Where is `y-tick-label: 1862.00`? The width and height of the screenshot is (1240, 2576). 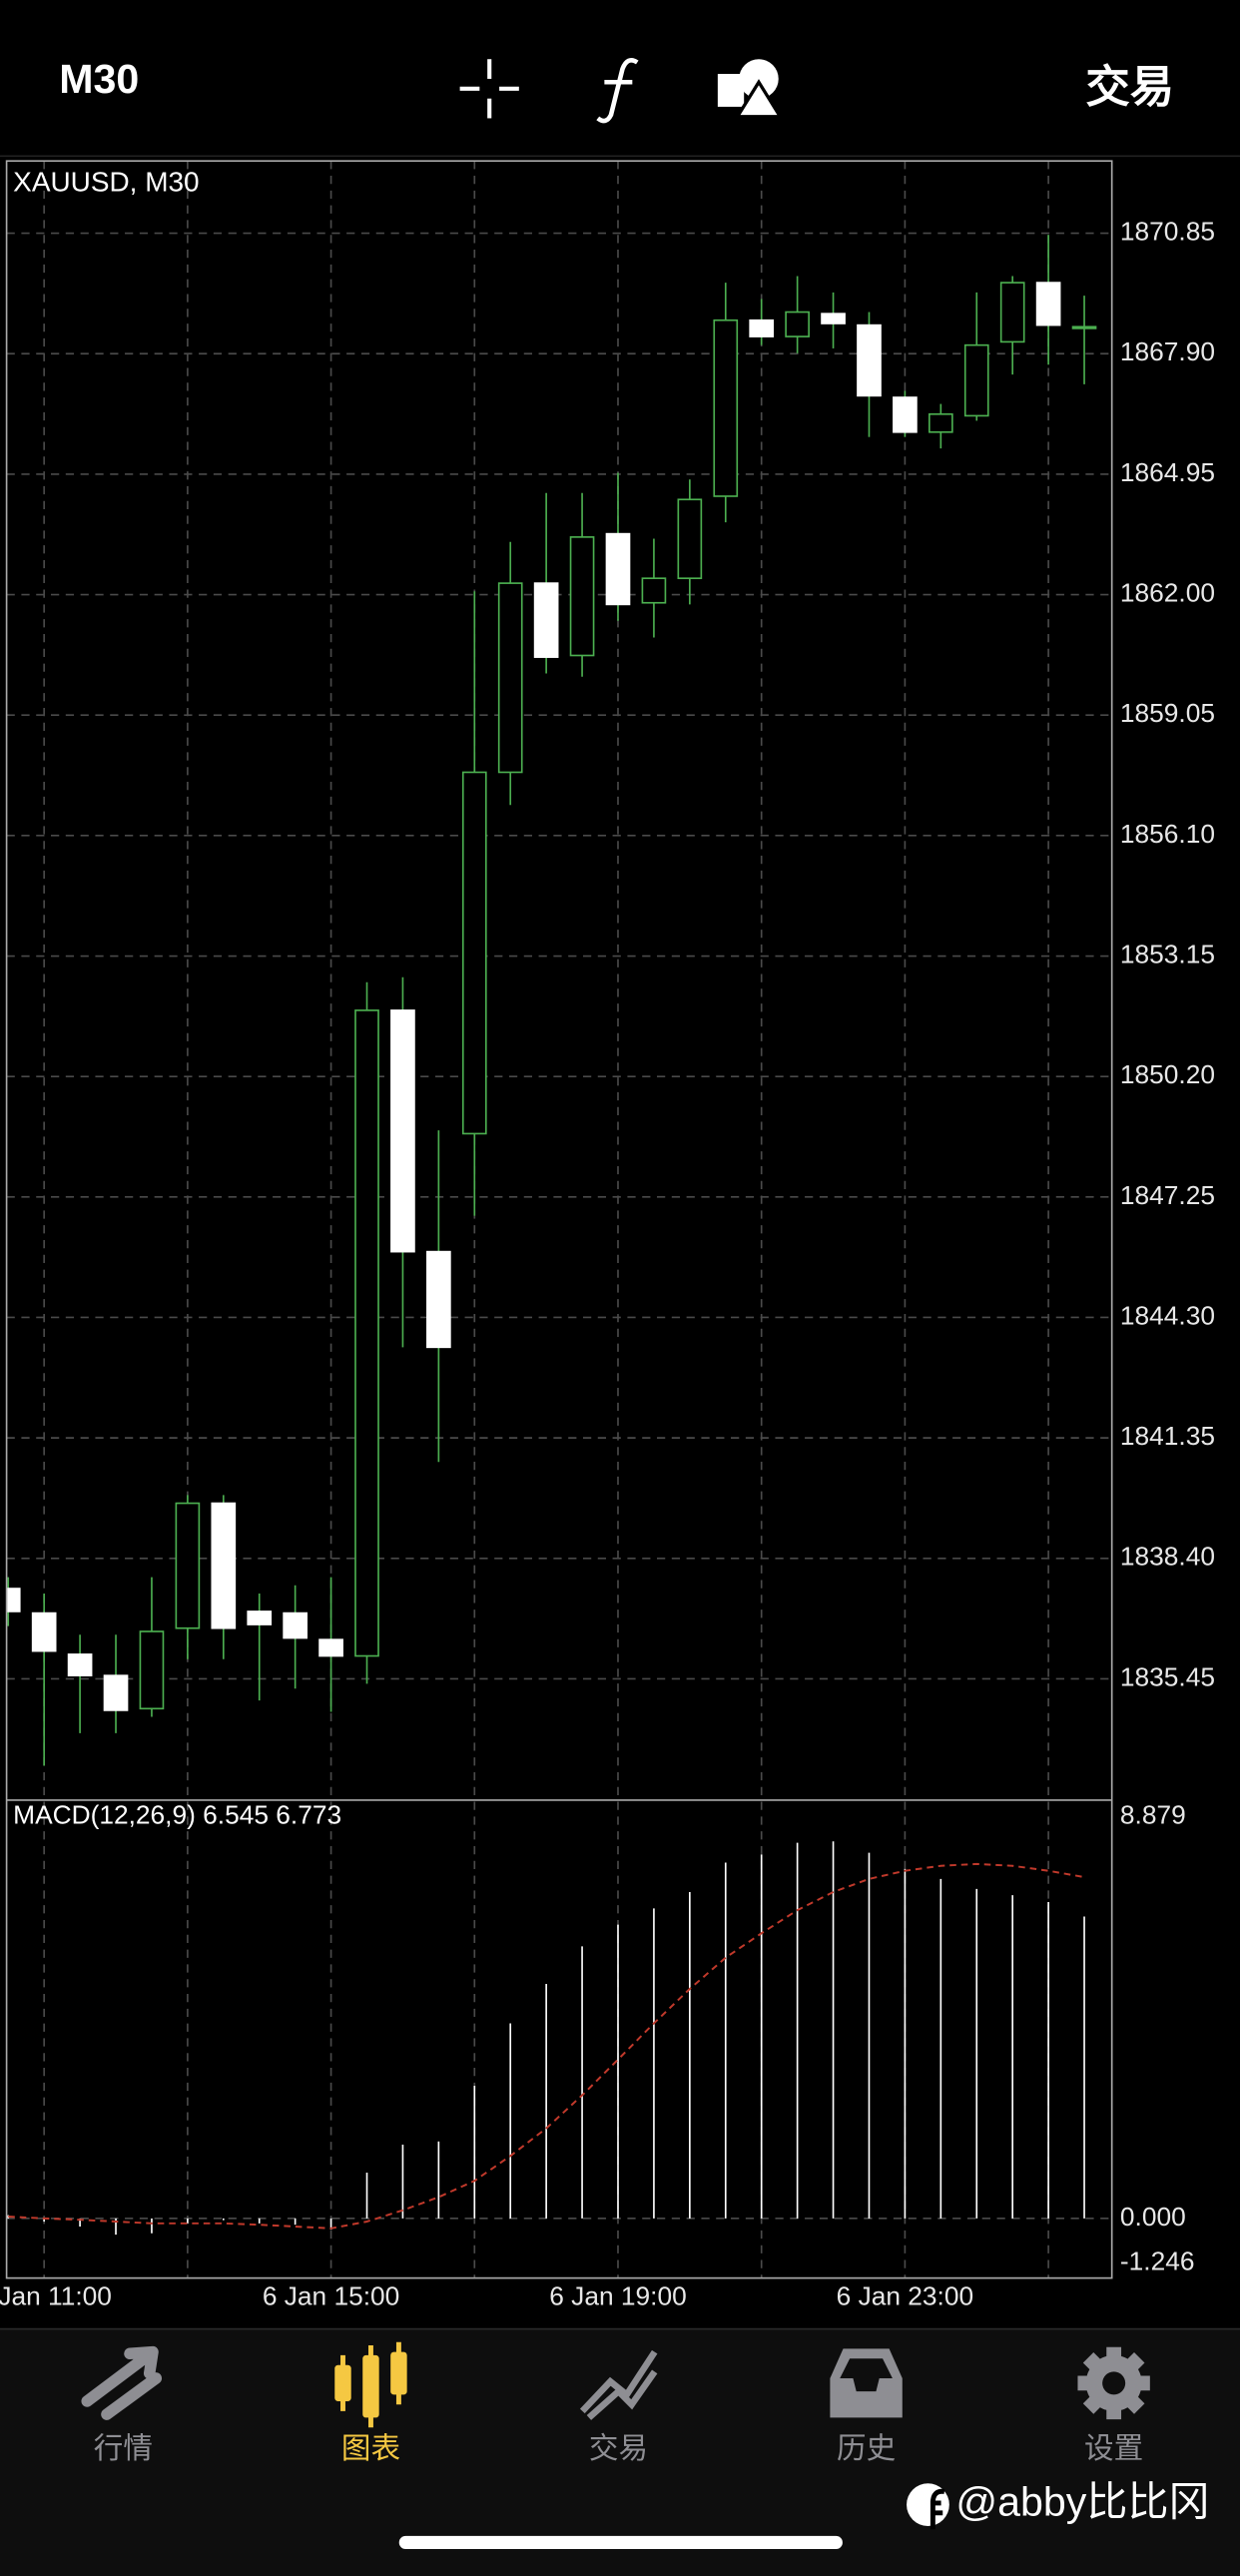
y-tick-label: 1862.00 is located at coordinates (1167, 593).